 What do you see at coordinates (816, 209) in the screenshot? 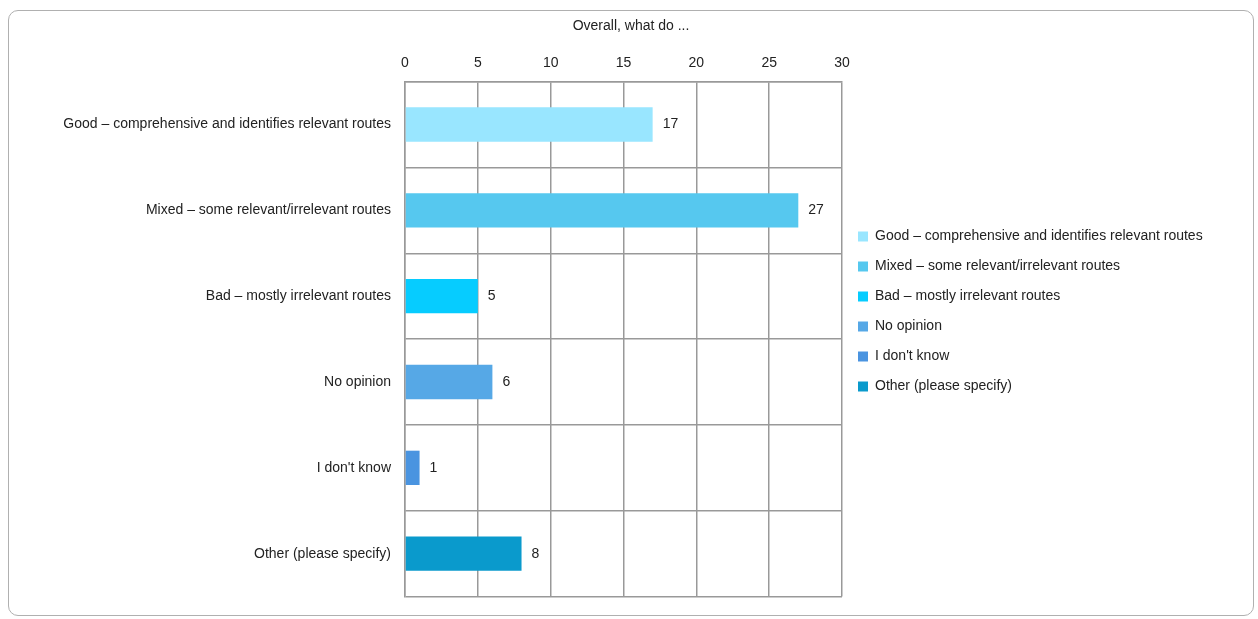
I see `data-label: 27` at bounding box center [816, 209].